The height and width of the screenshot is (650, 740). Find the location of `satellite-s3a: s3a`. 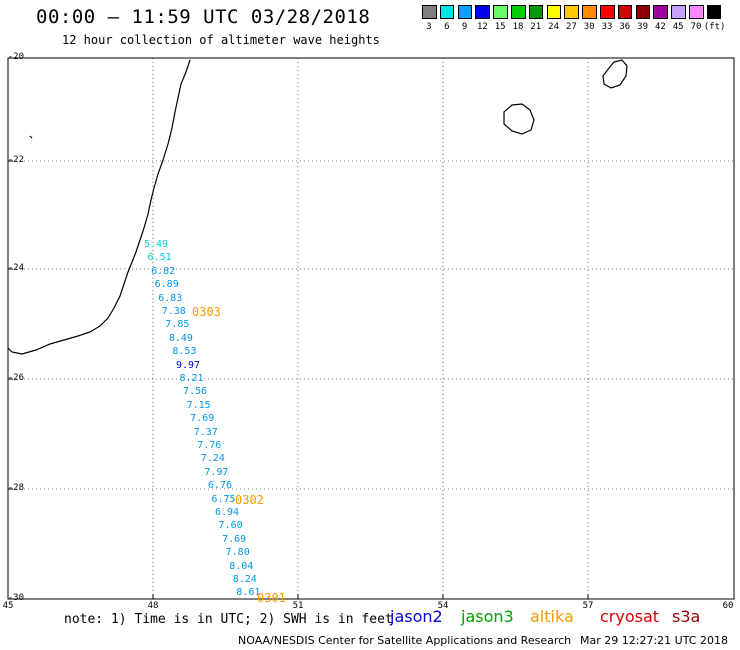

satellite-s3a: s3a is located at coordinates (686, 616).